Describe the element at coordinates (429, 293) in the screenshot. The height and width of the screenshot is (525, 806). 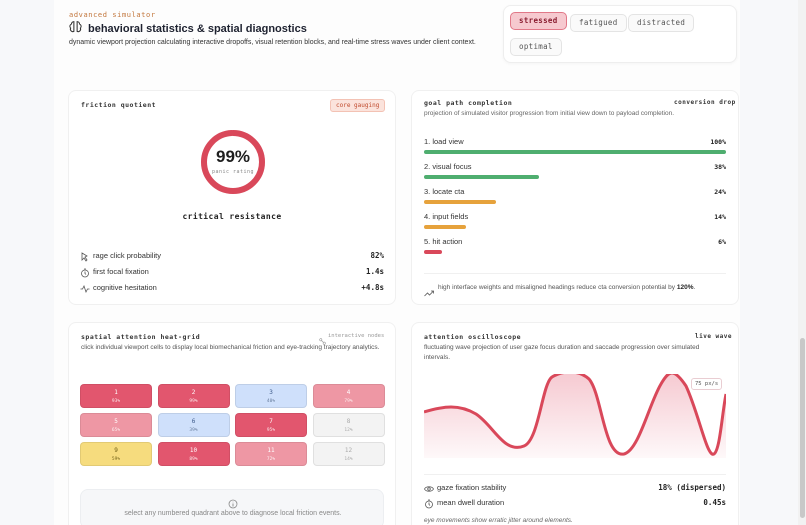
I see `trend-up-icon` at that location.